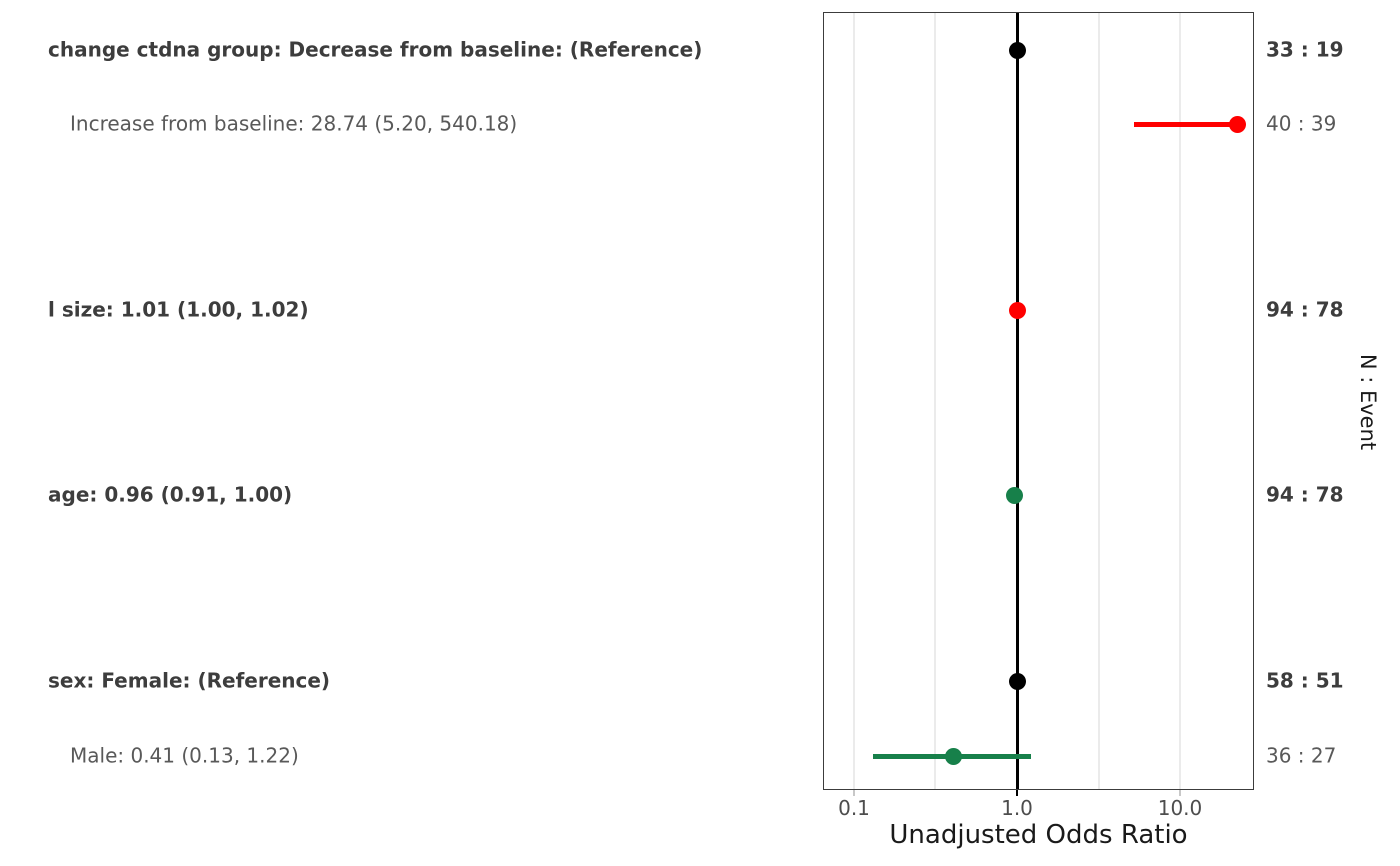 This screenshot has height=866, width=1400. Describe the element at coordinates (1368, 402) in the screenshot. I see `right-axis-title: N : Event` at that location.